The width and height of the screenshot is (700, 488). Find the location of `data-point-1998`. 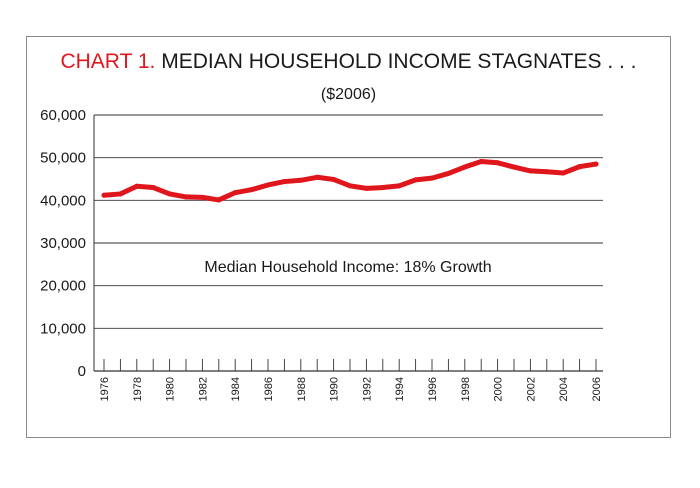

data-point-1998 is located at coordinates (465, 167).